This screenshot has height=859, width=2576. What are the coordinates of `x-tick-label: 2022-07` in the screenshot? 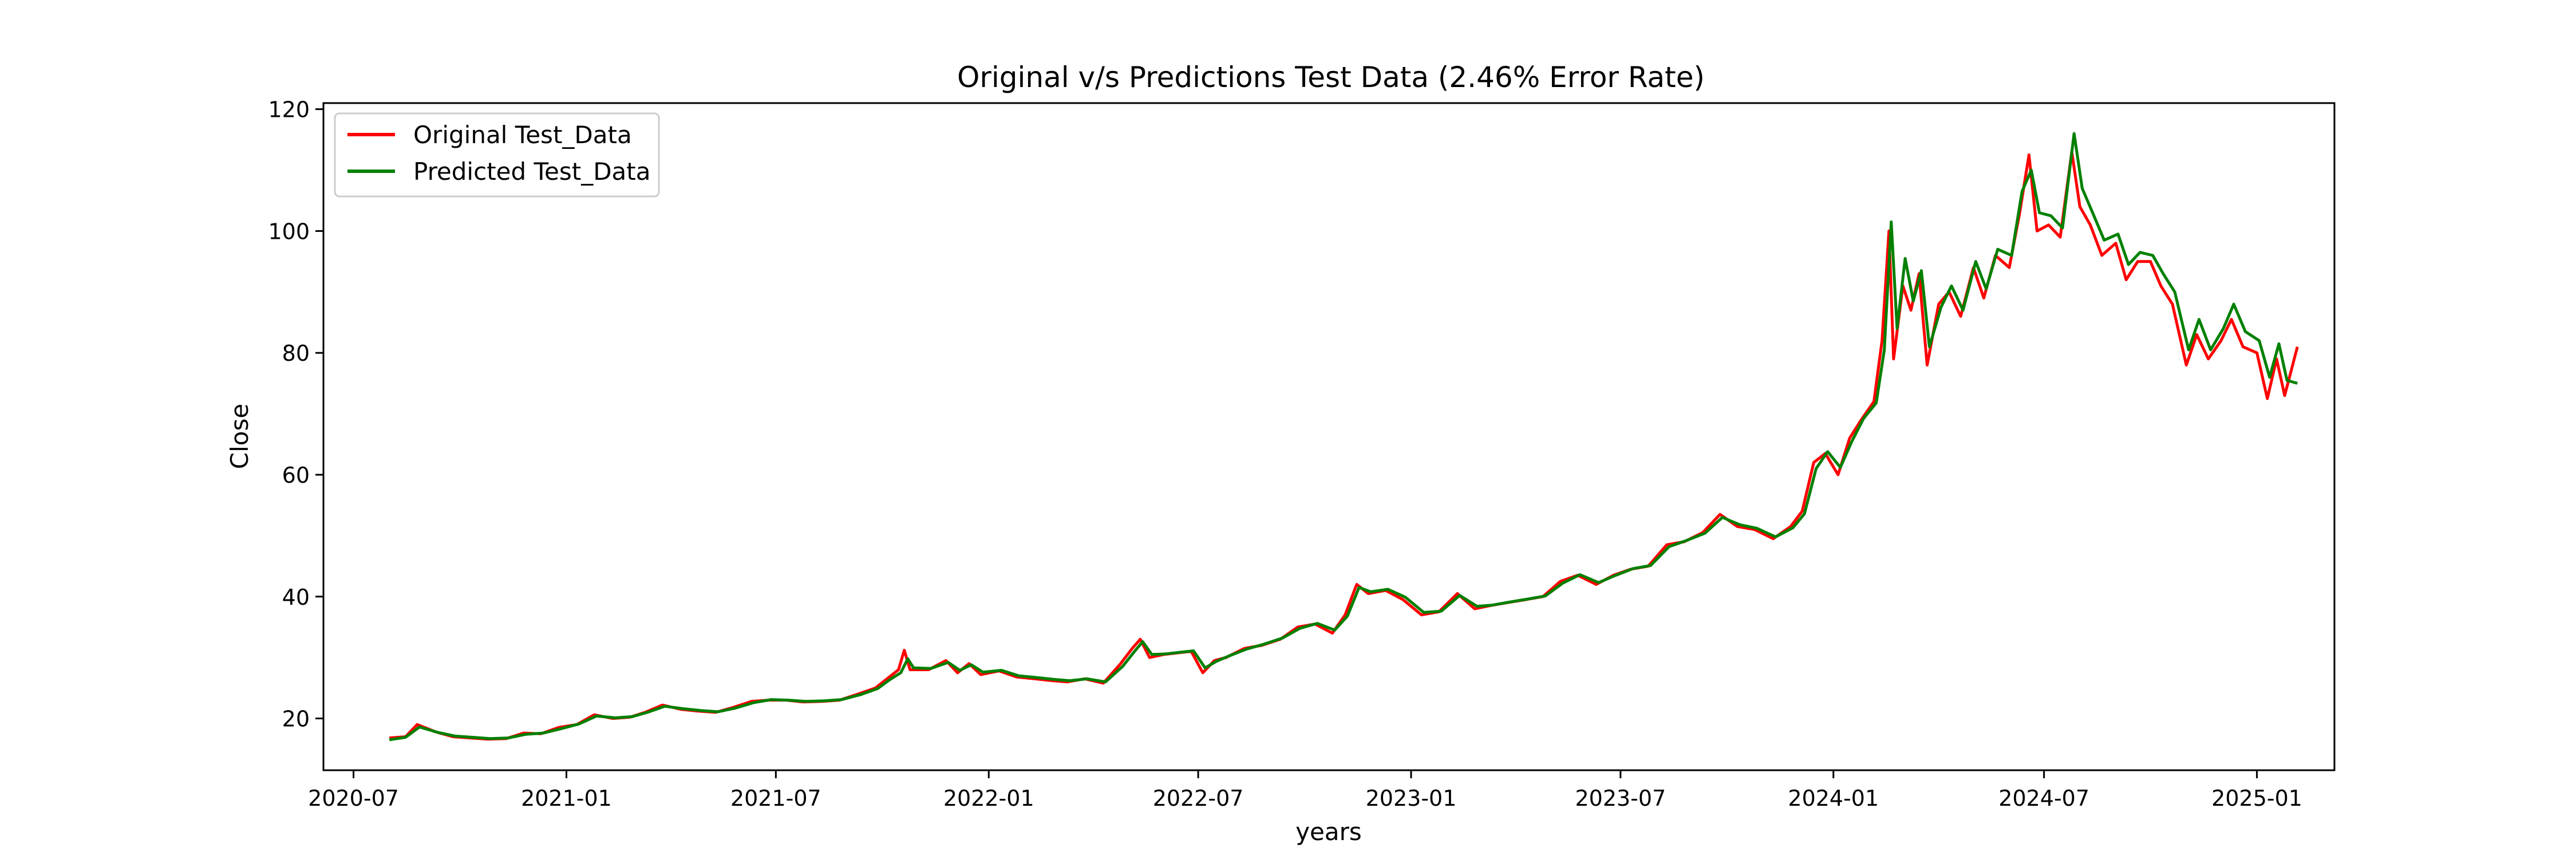 It's located at (1198, 798).